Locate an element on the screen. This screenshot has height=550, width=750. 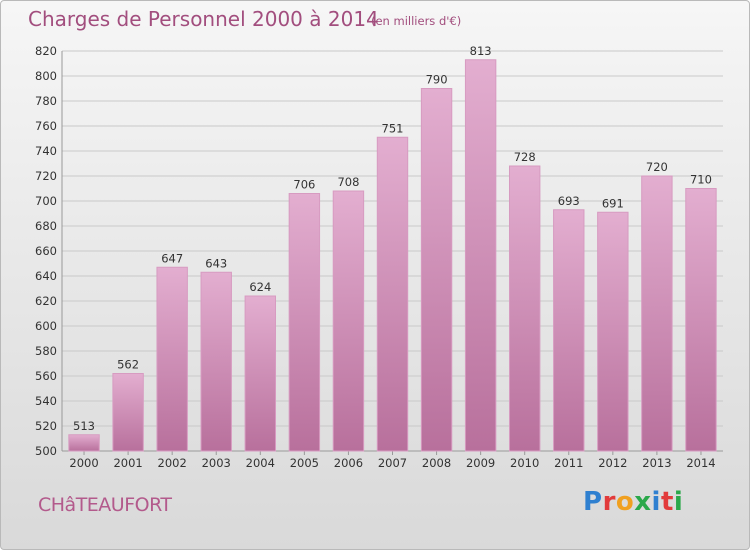
data-label: 710 is located at coordinates (701, 180).